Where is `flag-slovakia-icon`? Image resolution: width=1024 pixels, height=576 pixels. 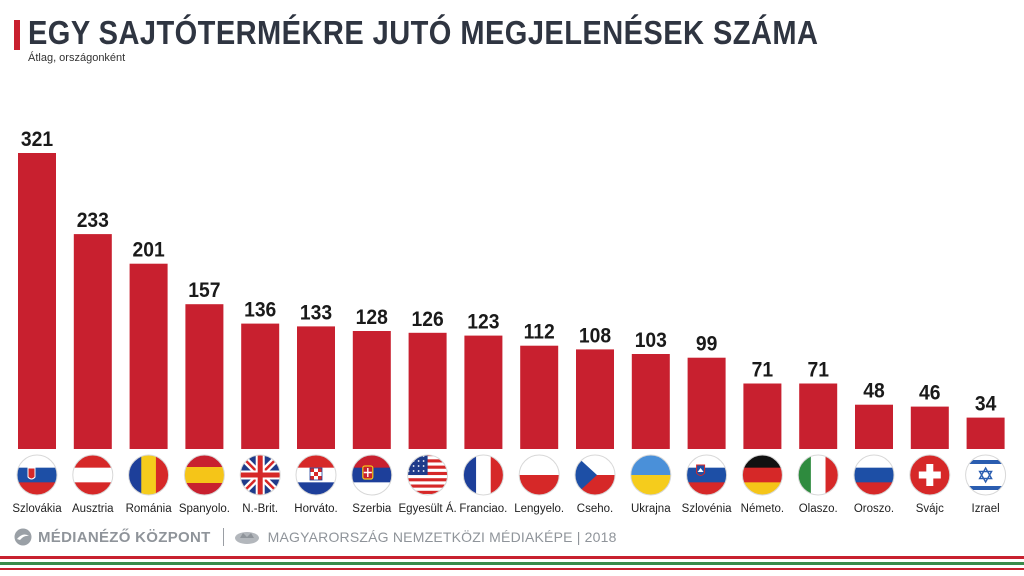 flag-slovakia-icon is located at coordinates (37, 475).